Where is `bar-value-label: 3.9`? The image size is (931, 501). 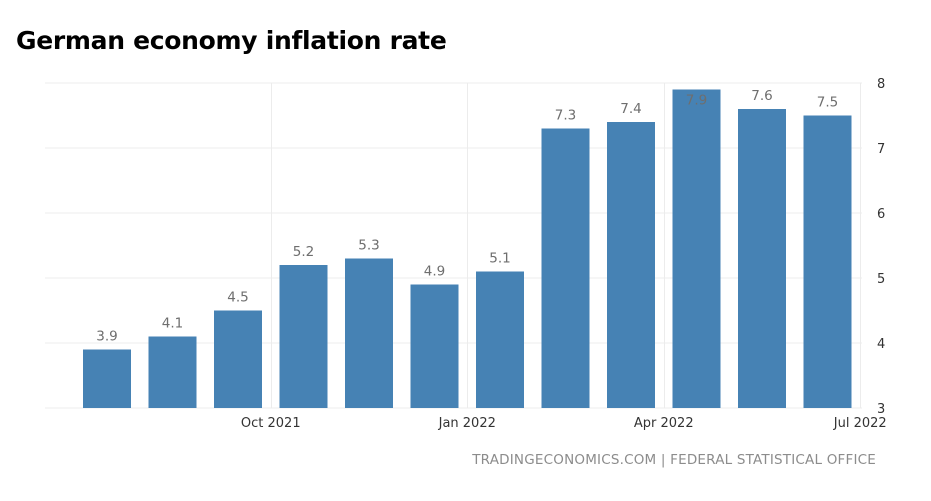 bar-value-label: 3.9 is located at coordinates (106, 337).